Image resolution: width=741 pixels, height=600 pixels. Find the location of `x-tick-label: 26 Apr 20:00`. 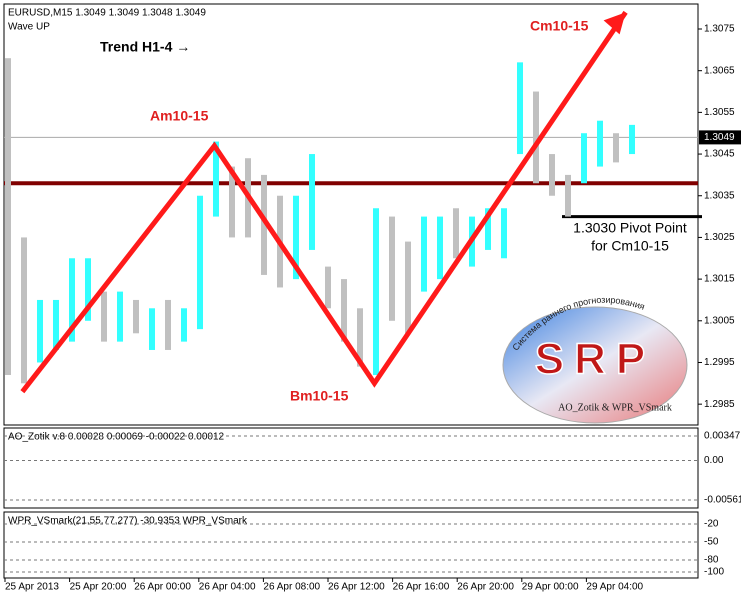

x-tick-label: 26 Apr 20:00 is located at coordinates (485, 587).